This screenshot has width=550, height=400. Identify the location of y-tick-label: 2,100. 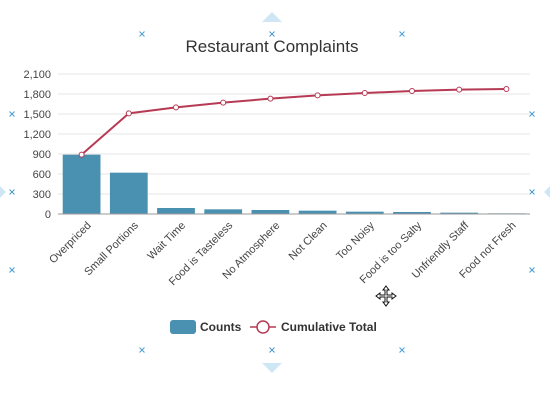
(37, 75).